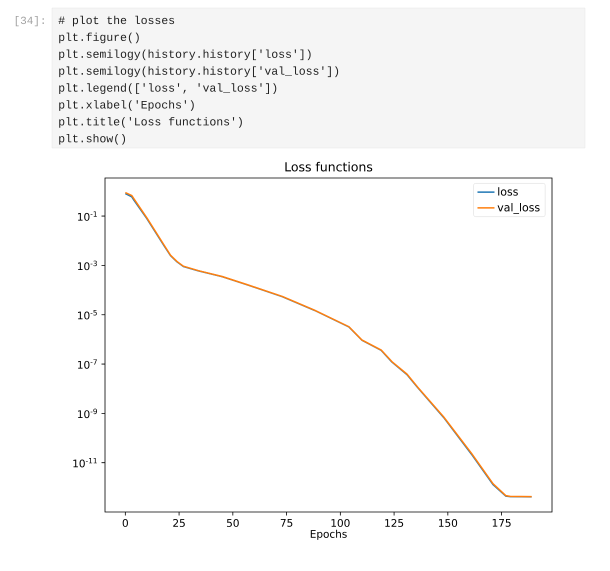 The image size is (610, 571). Describe the element at coordinates (150, 122) in the screenshot. I see `text: plt.title('Loss functions')` at that location.